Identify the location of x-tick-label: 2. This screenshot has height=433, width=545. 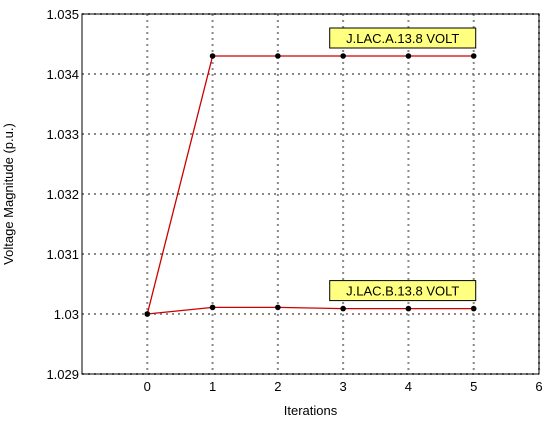
(277, 386).